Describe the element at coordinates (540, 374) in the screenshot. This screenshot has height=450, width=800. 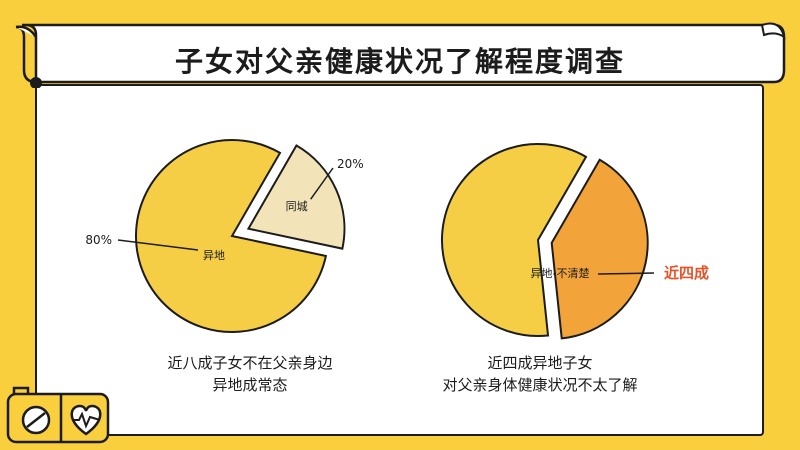
I see `right-caption: 近四成异地子女 对父亲身体健康状况不太了解` at that location.